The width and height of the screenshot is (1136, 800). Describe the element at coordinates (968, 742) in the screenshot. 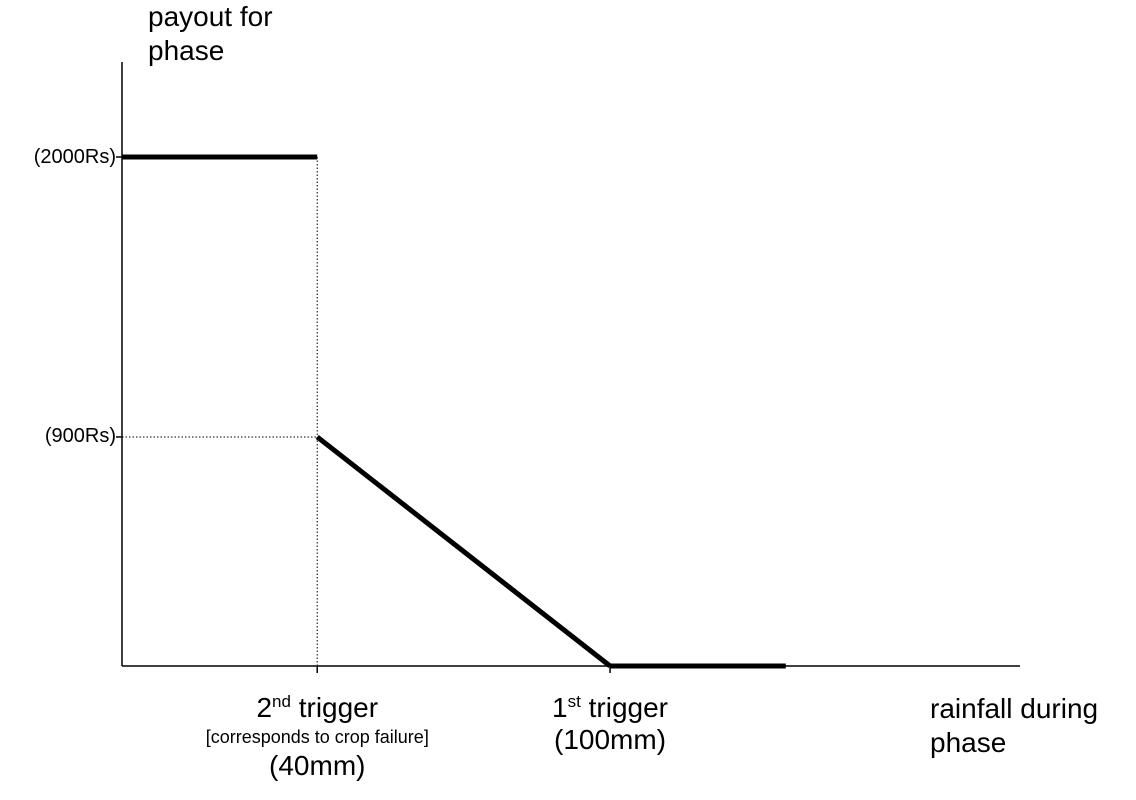

I see `x-axis-label-line-2: phase` at that location.